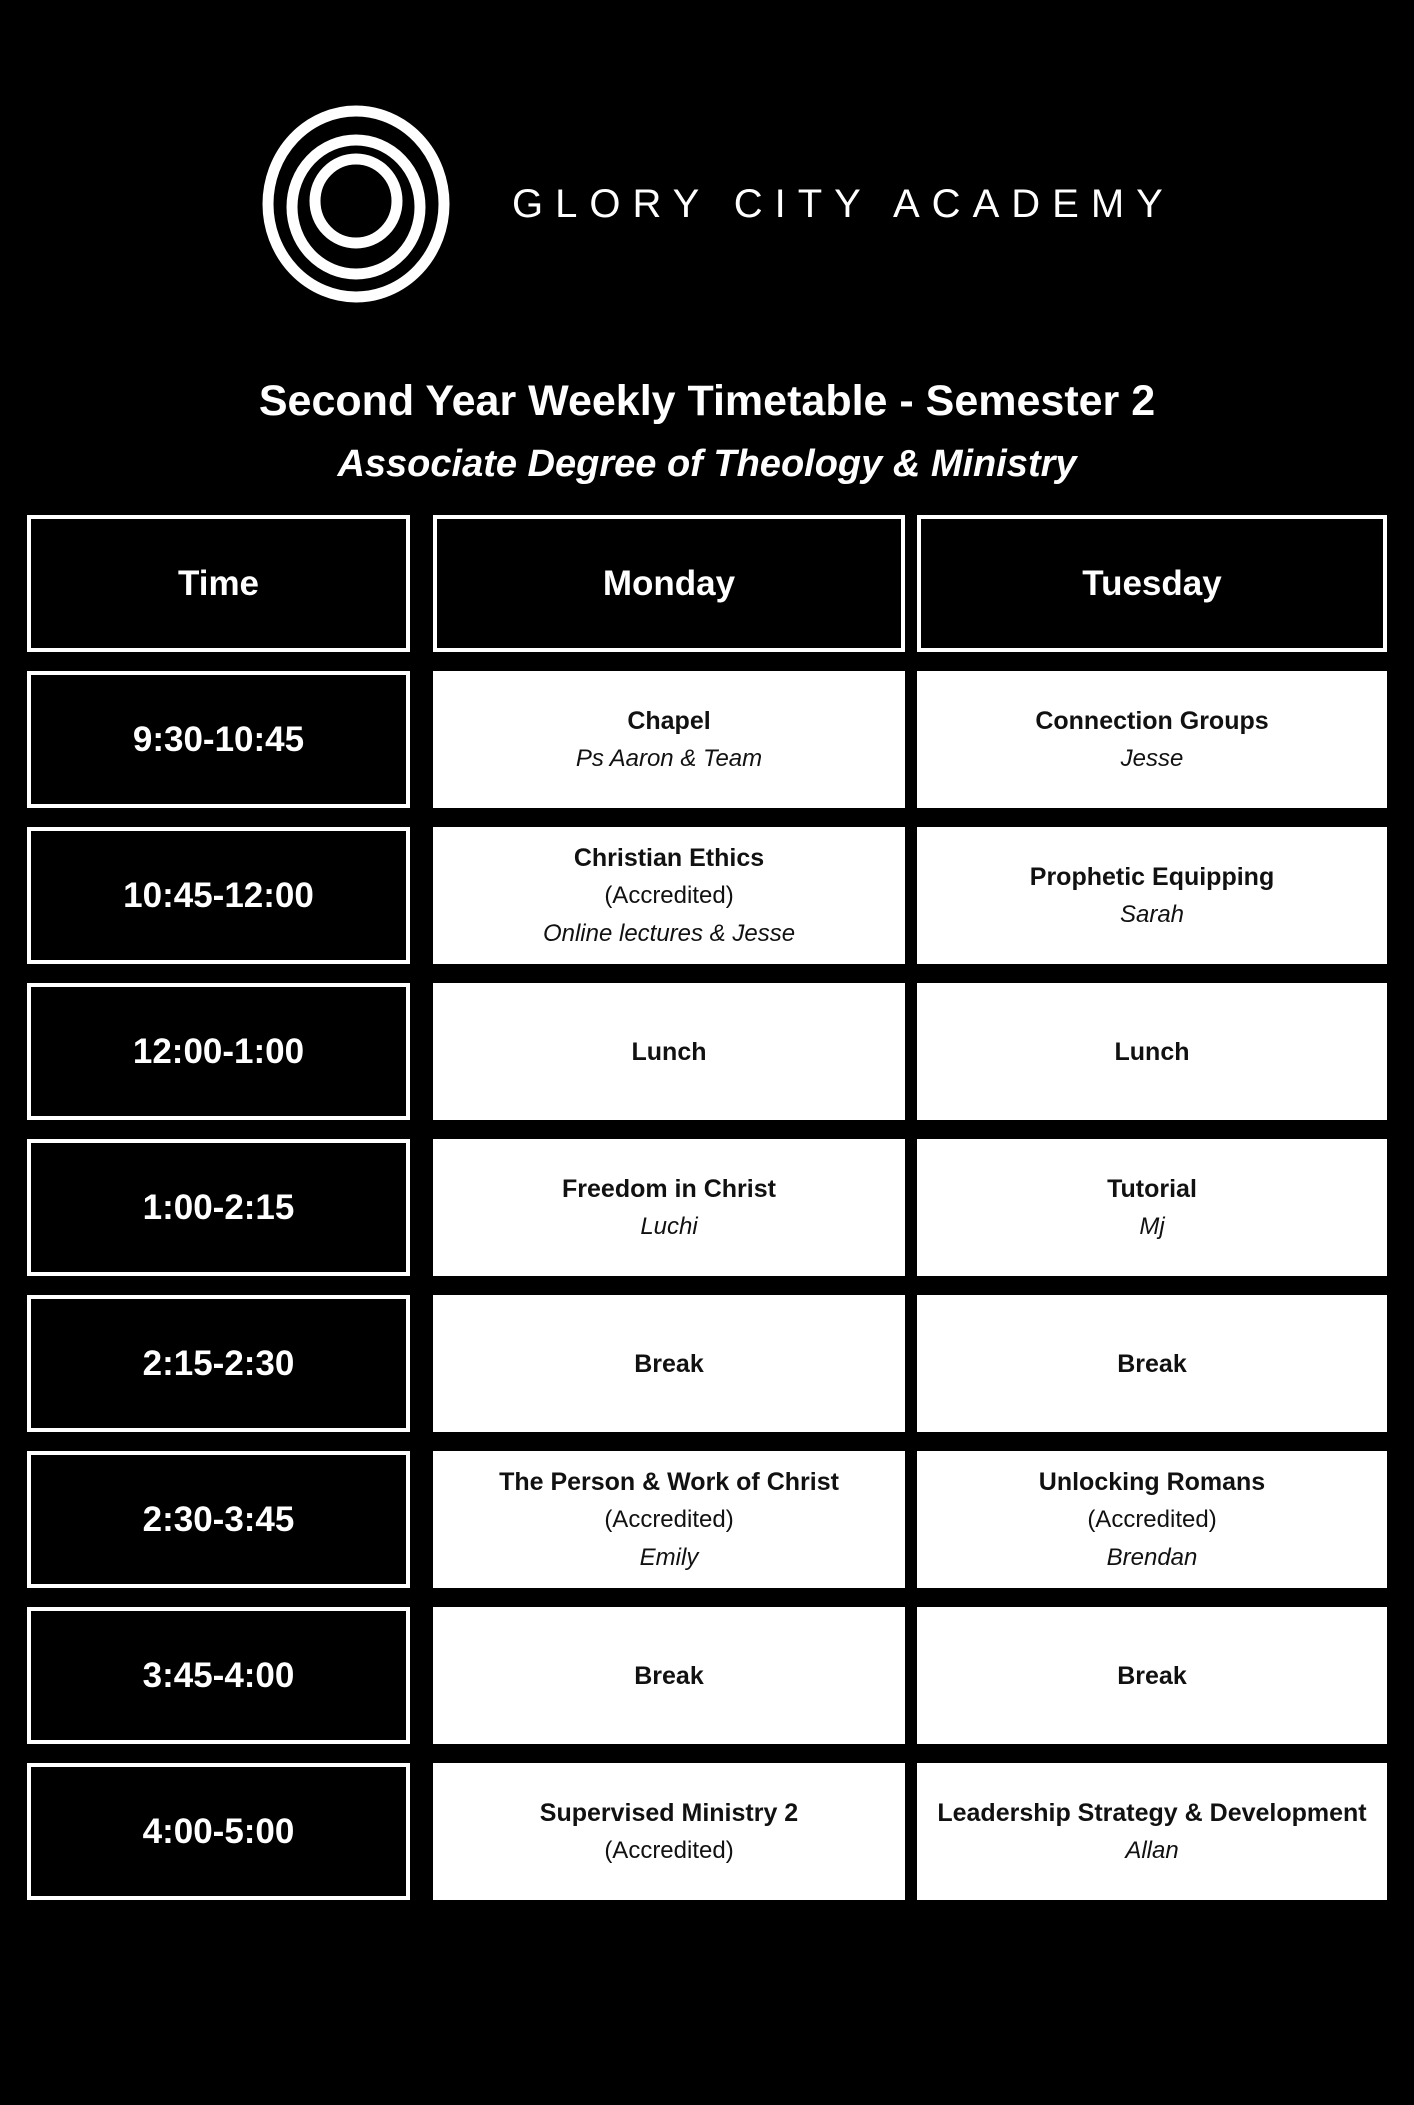 Image resolution: width=1414 pixels, height=2105 pixels. I want to click on session-title: Prophetic Equipping, so click(1152, 876).